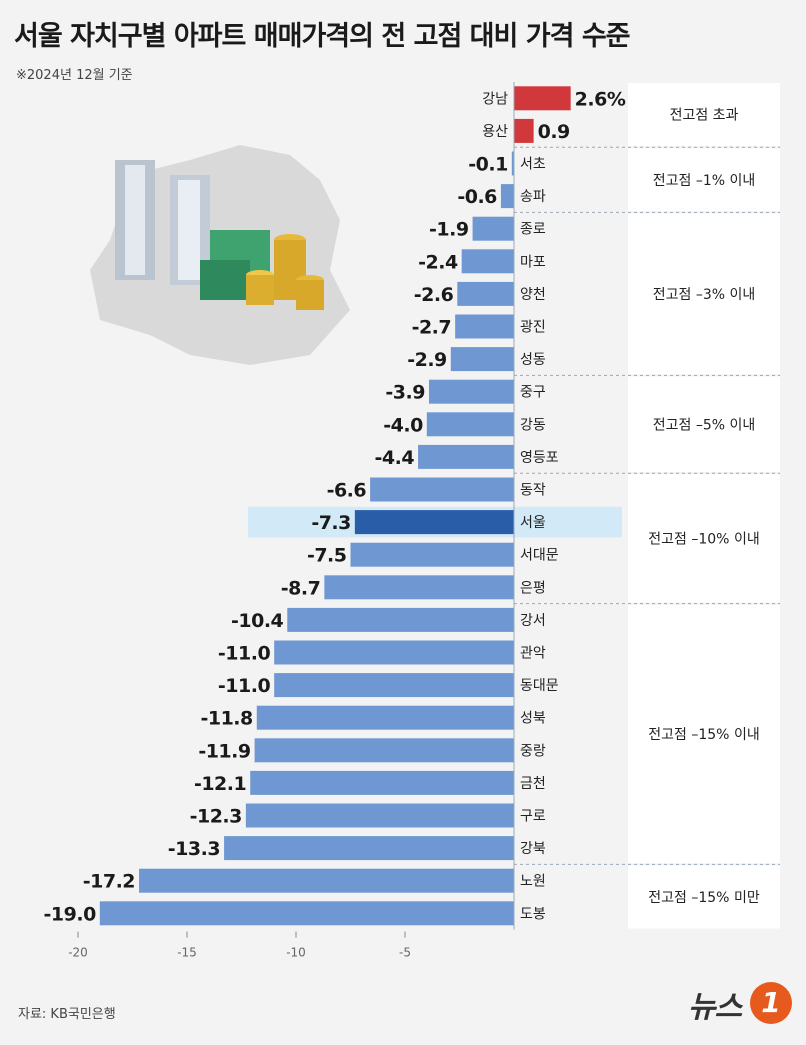 This screenshot has height=1045, width=806. Describe the element at coordinates (74, 75) in the screenshot. I see `chart-subtitle: ※2024년 12월 기준` at that location.